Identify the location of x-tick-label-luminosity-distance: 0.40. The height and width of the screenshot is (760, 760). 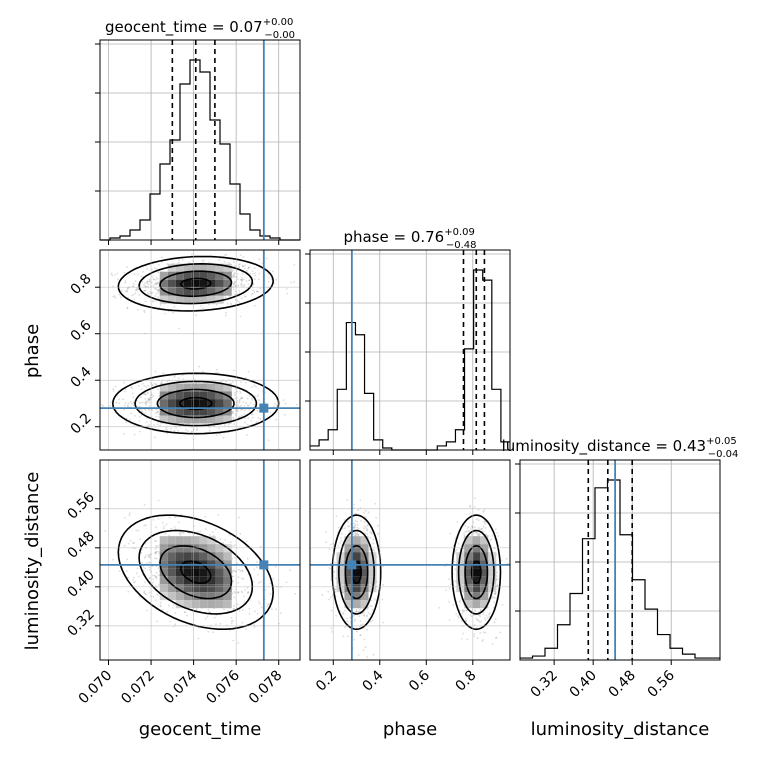
(583, 684).